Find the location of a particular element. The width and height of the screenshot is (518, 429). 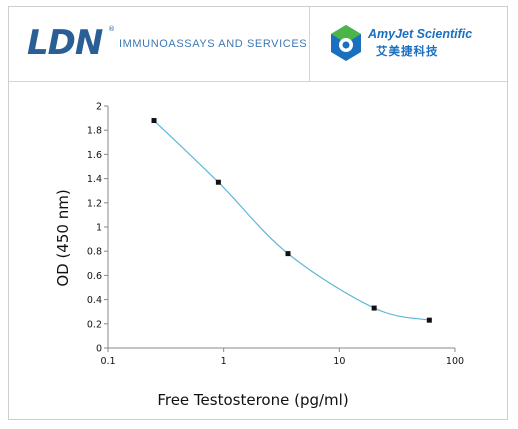

y-tick-label: 1 is located at coordinates (99, 228).